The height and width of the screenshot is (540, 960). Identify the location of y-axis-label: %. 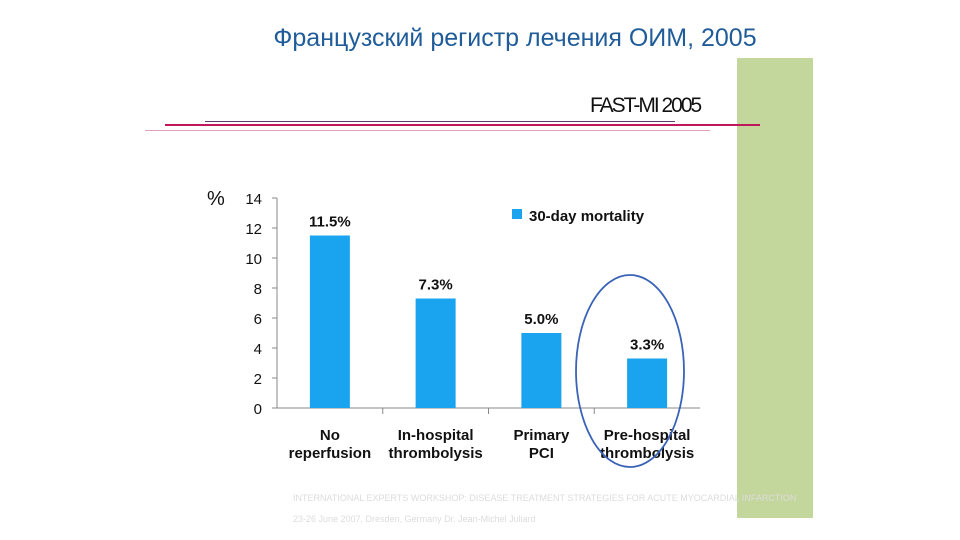
(216, 199).